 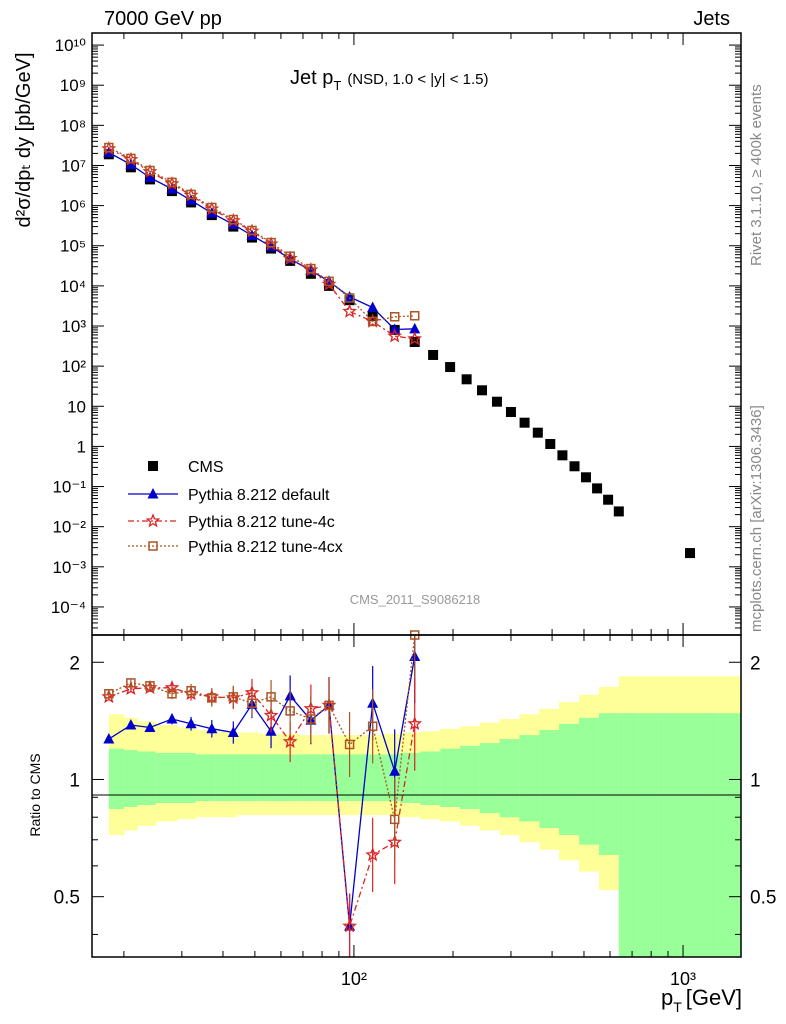 I want to click on header-right: Jets, so click(x=711, y=19).